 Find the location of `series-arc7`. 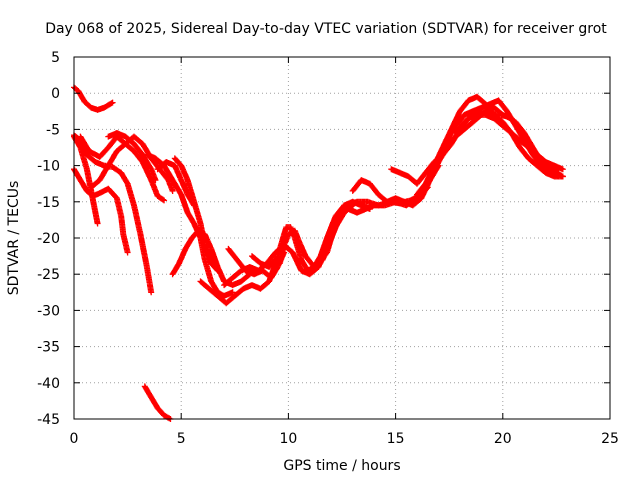

series-arc7 is located at coordinates (132, 157).